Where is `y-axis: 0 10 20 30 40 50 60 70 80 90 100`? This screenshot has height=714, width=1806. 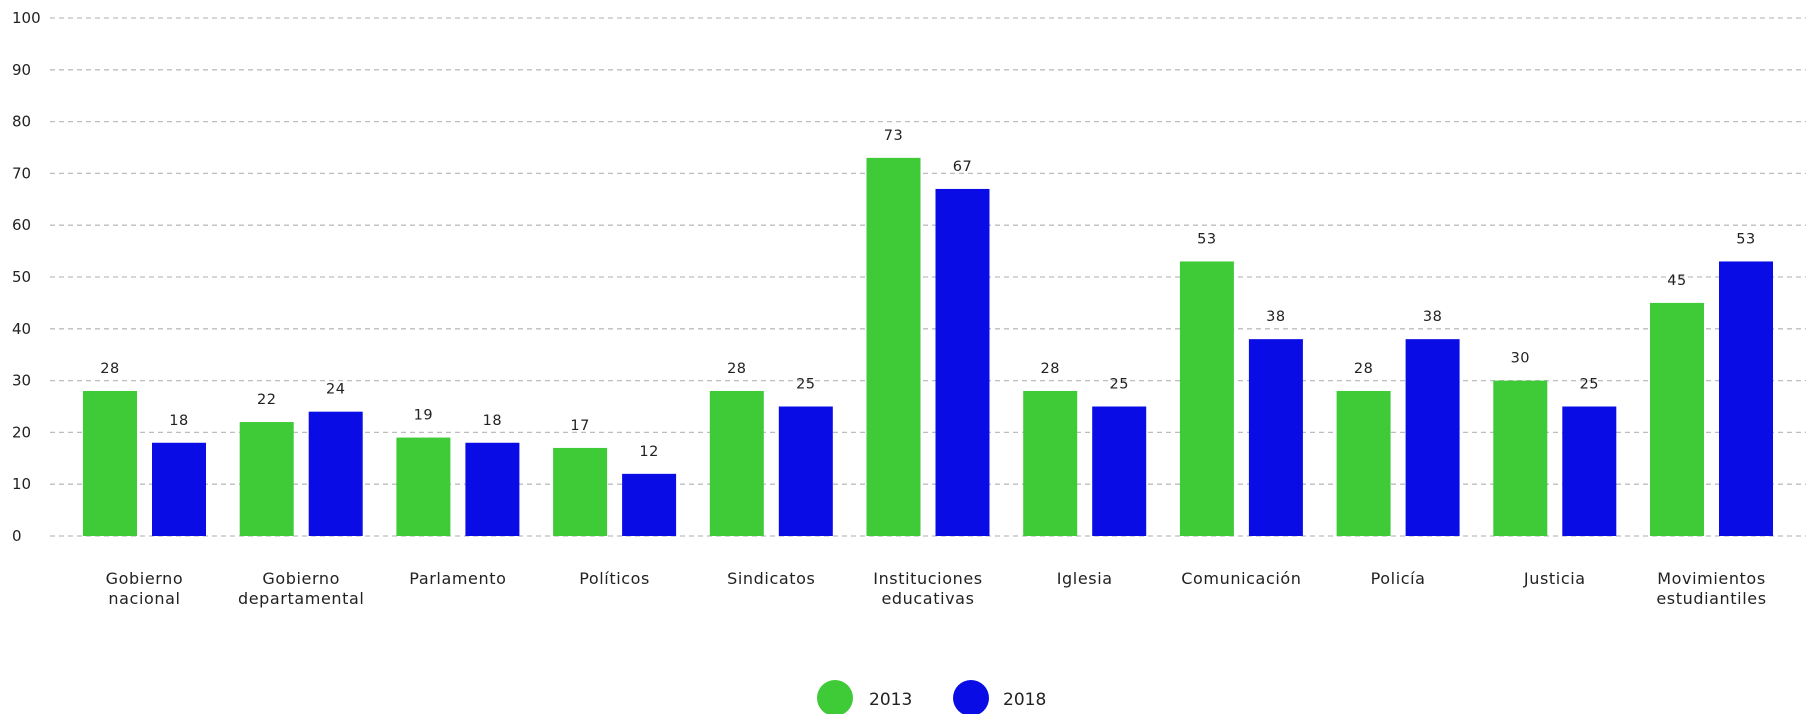 y-axis: 0 10 20 30 40 50 60 70 80 90 100 is located at coordinates (26, 277).